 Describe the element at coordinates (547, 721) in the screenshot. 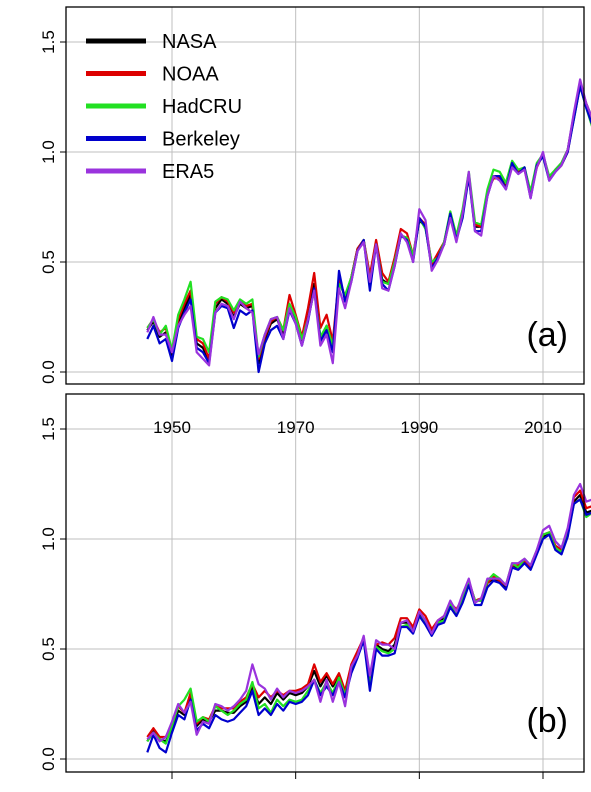

I see `panel-label-b: (b)` at that location.